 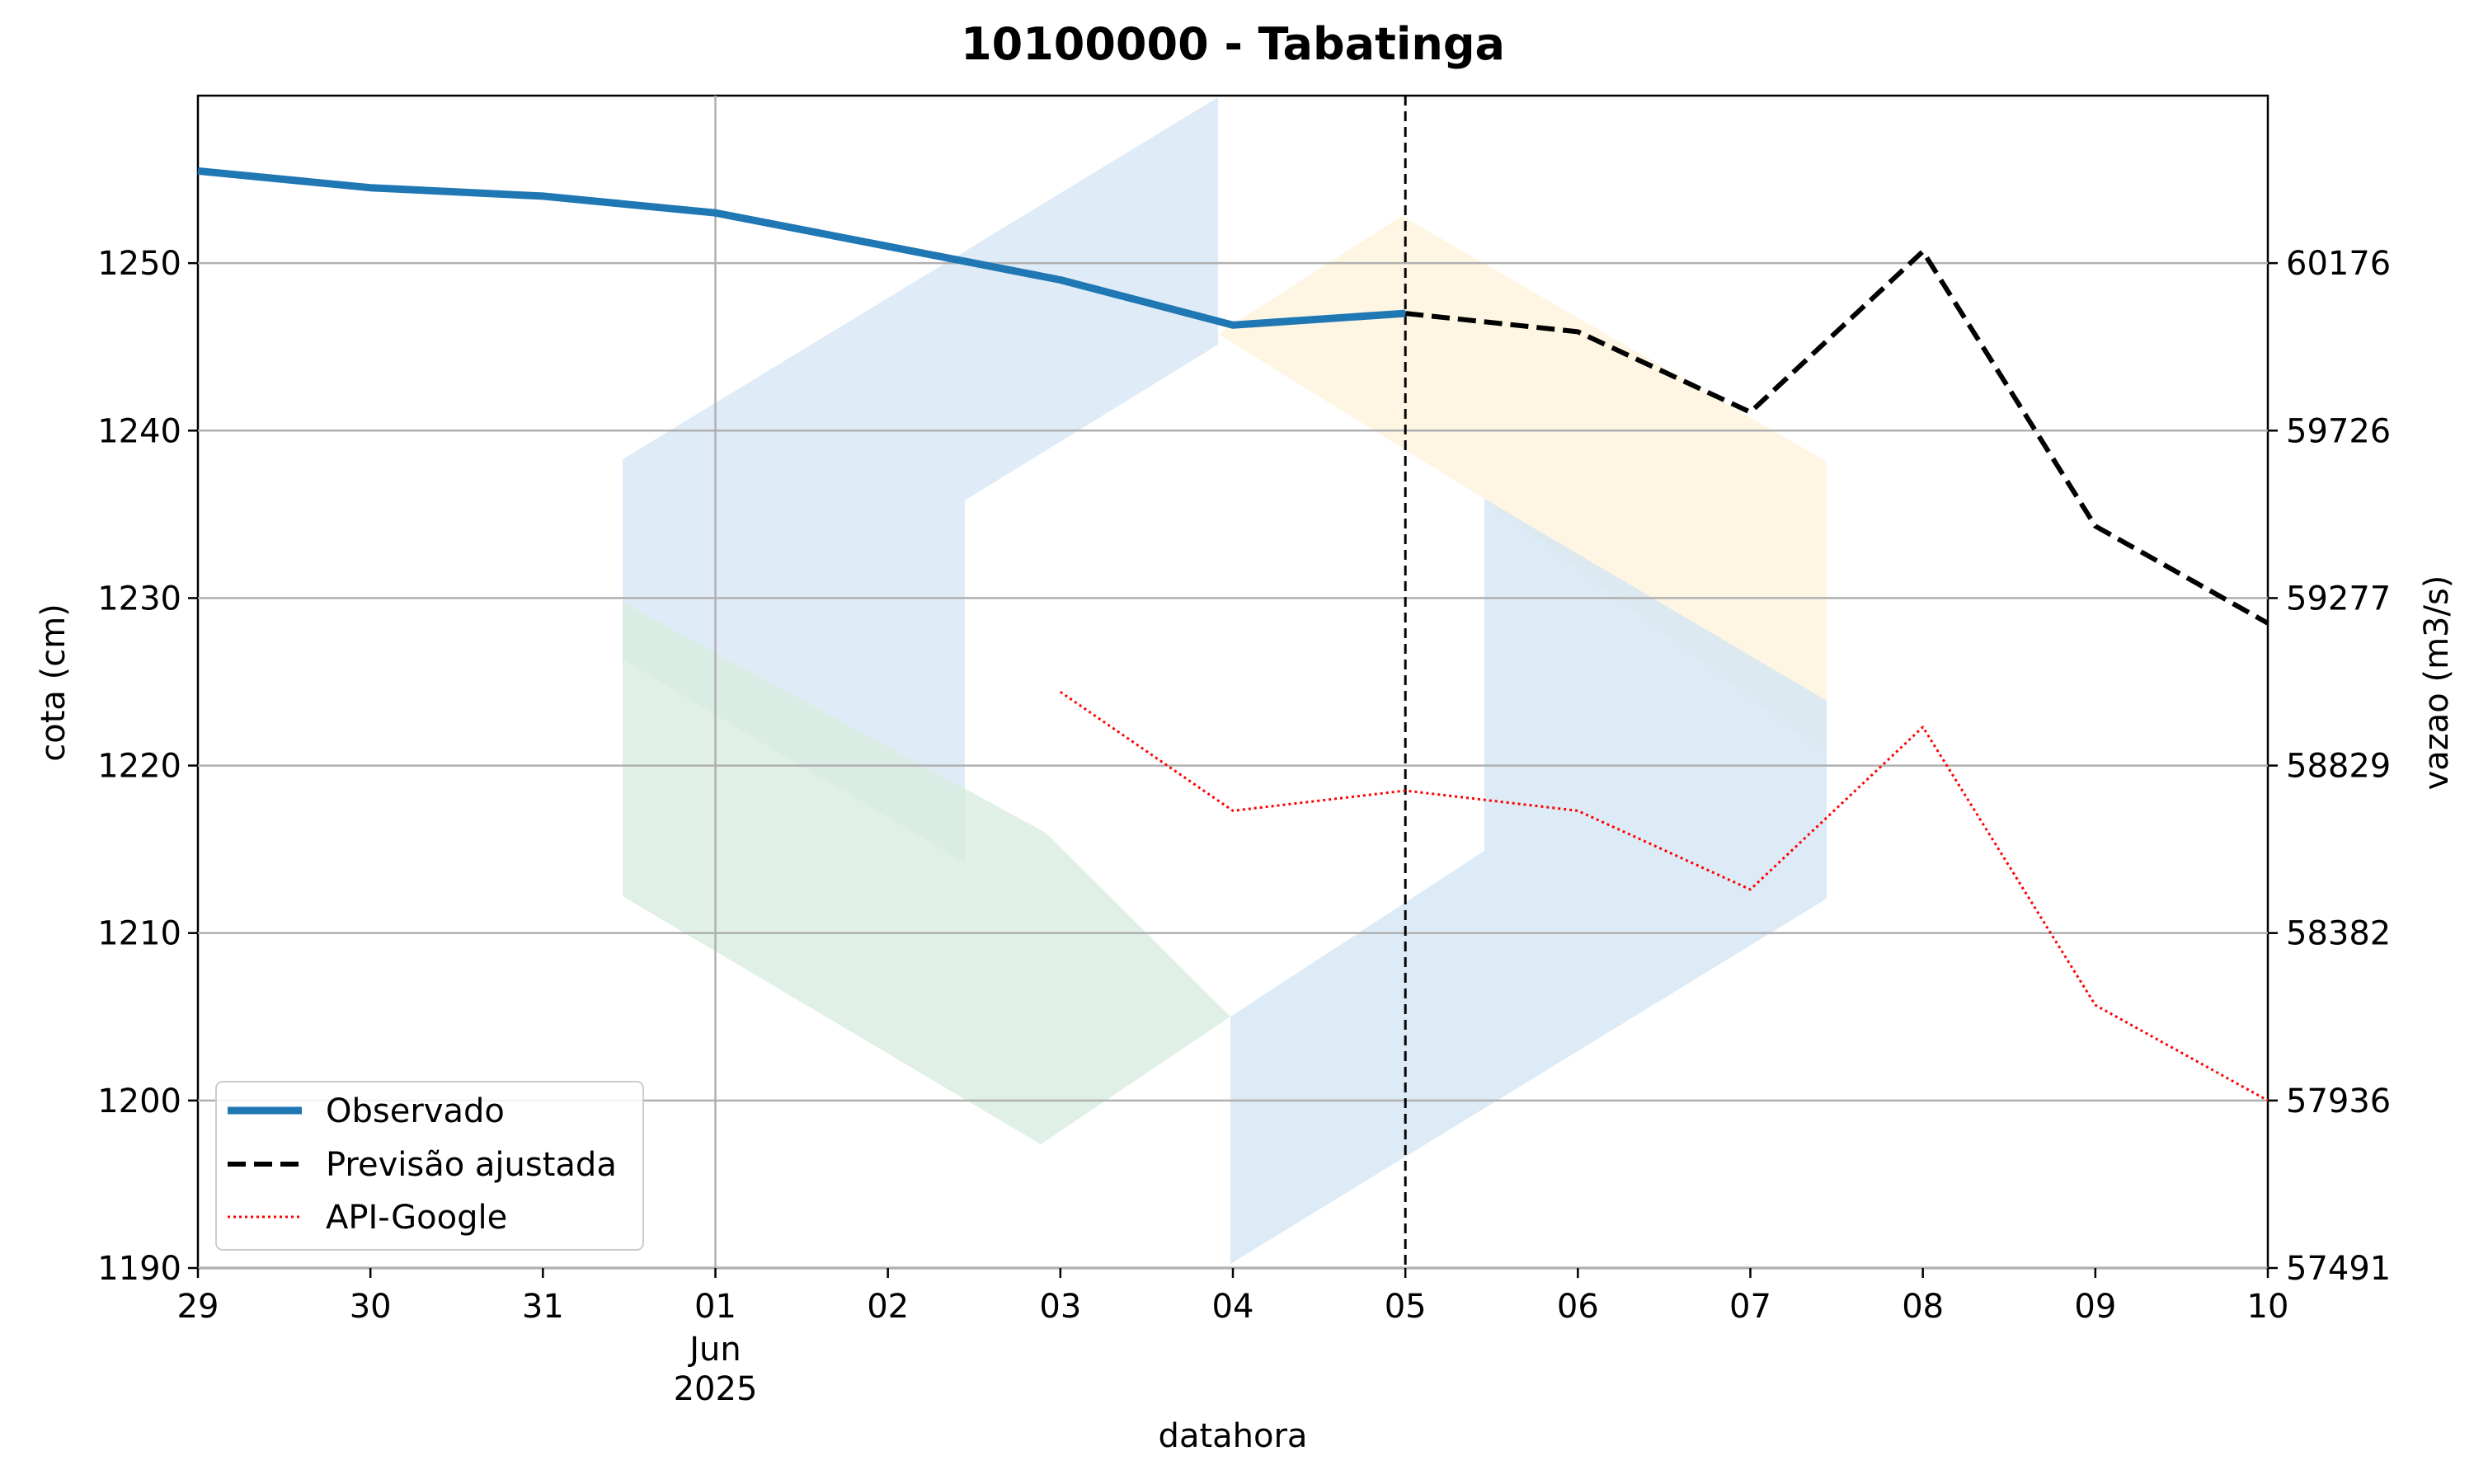 I want to click on y-tick-label: 1240, so click(x=139, y=431).